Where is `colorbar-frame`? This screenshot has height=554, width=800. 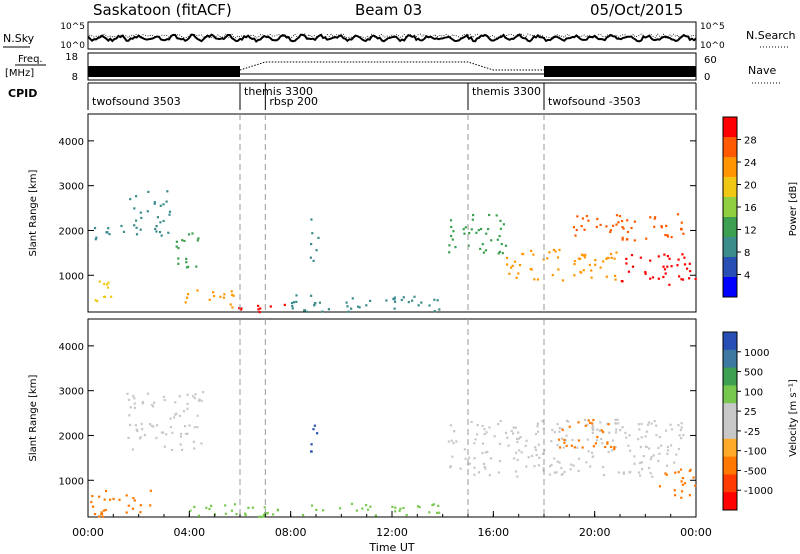 colorbar-frame is located at coordinates (730, 421).